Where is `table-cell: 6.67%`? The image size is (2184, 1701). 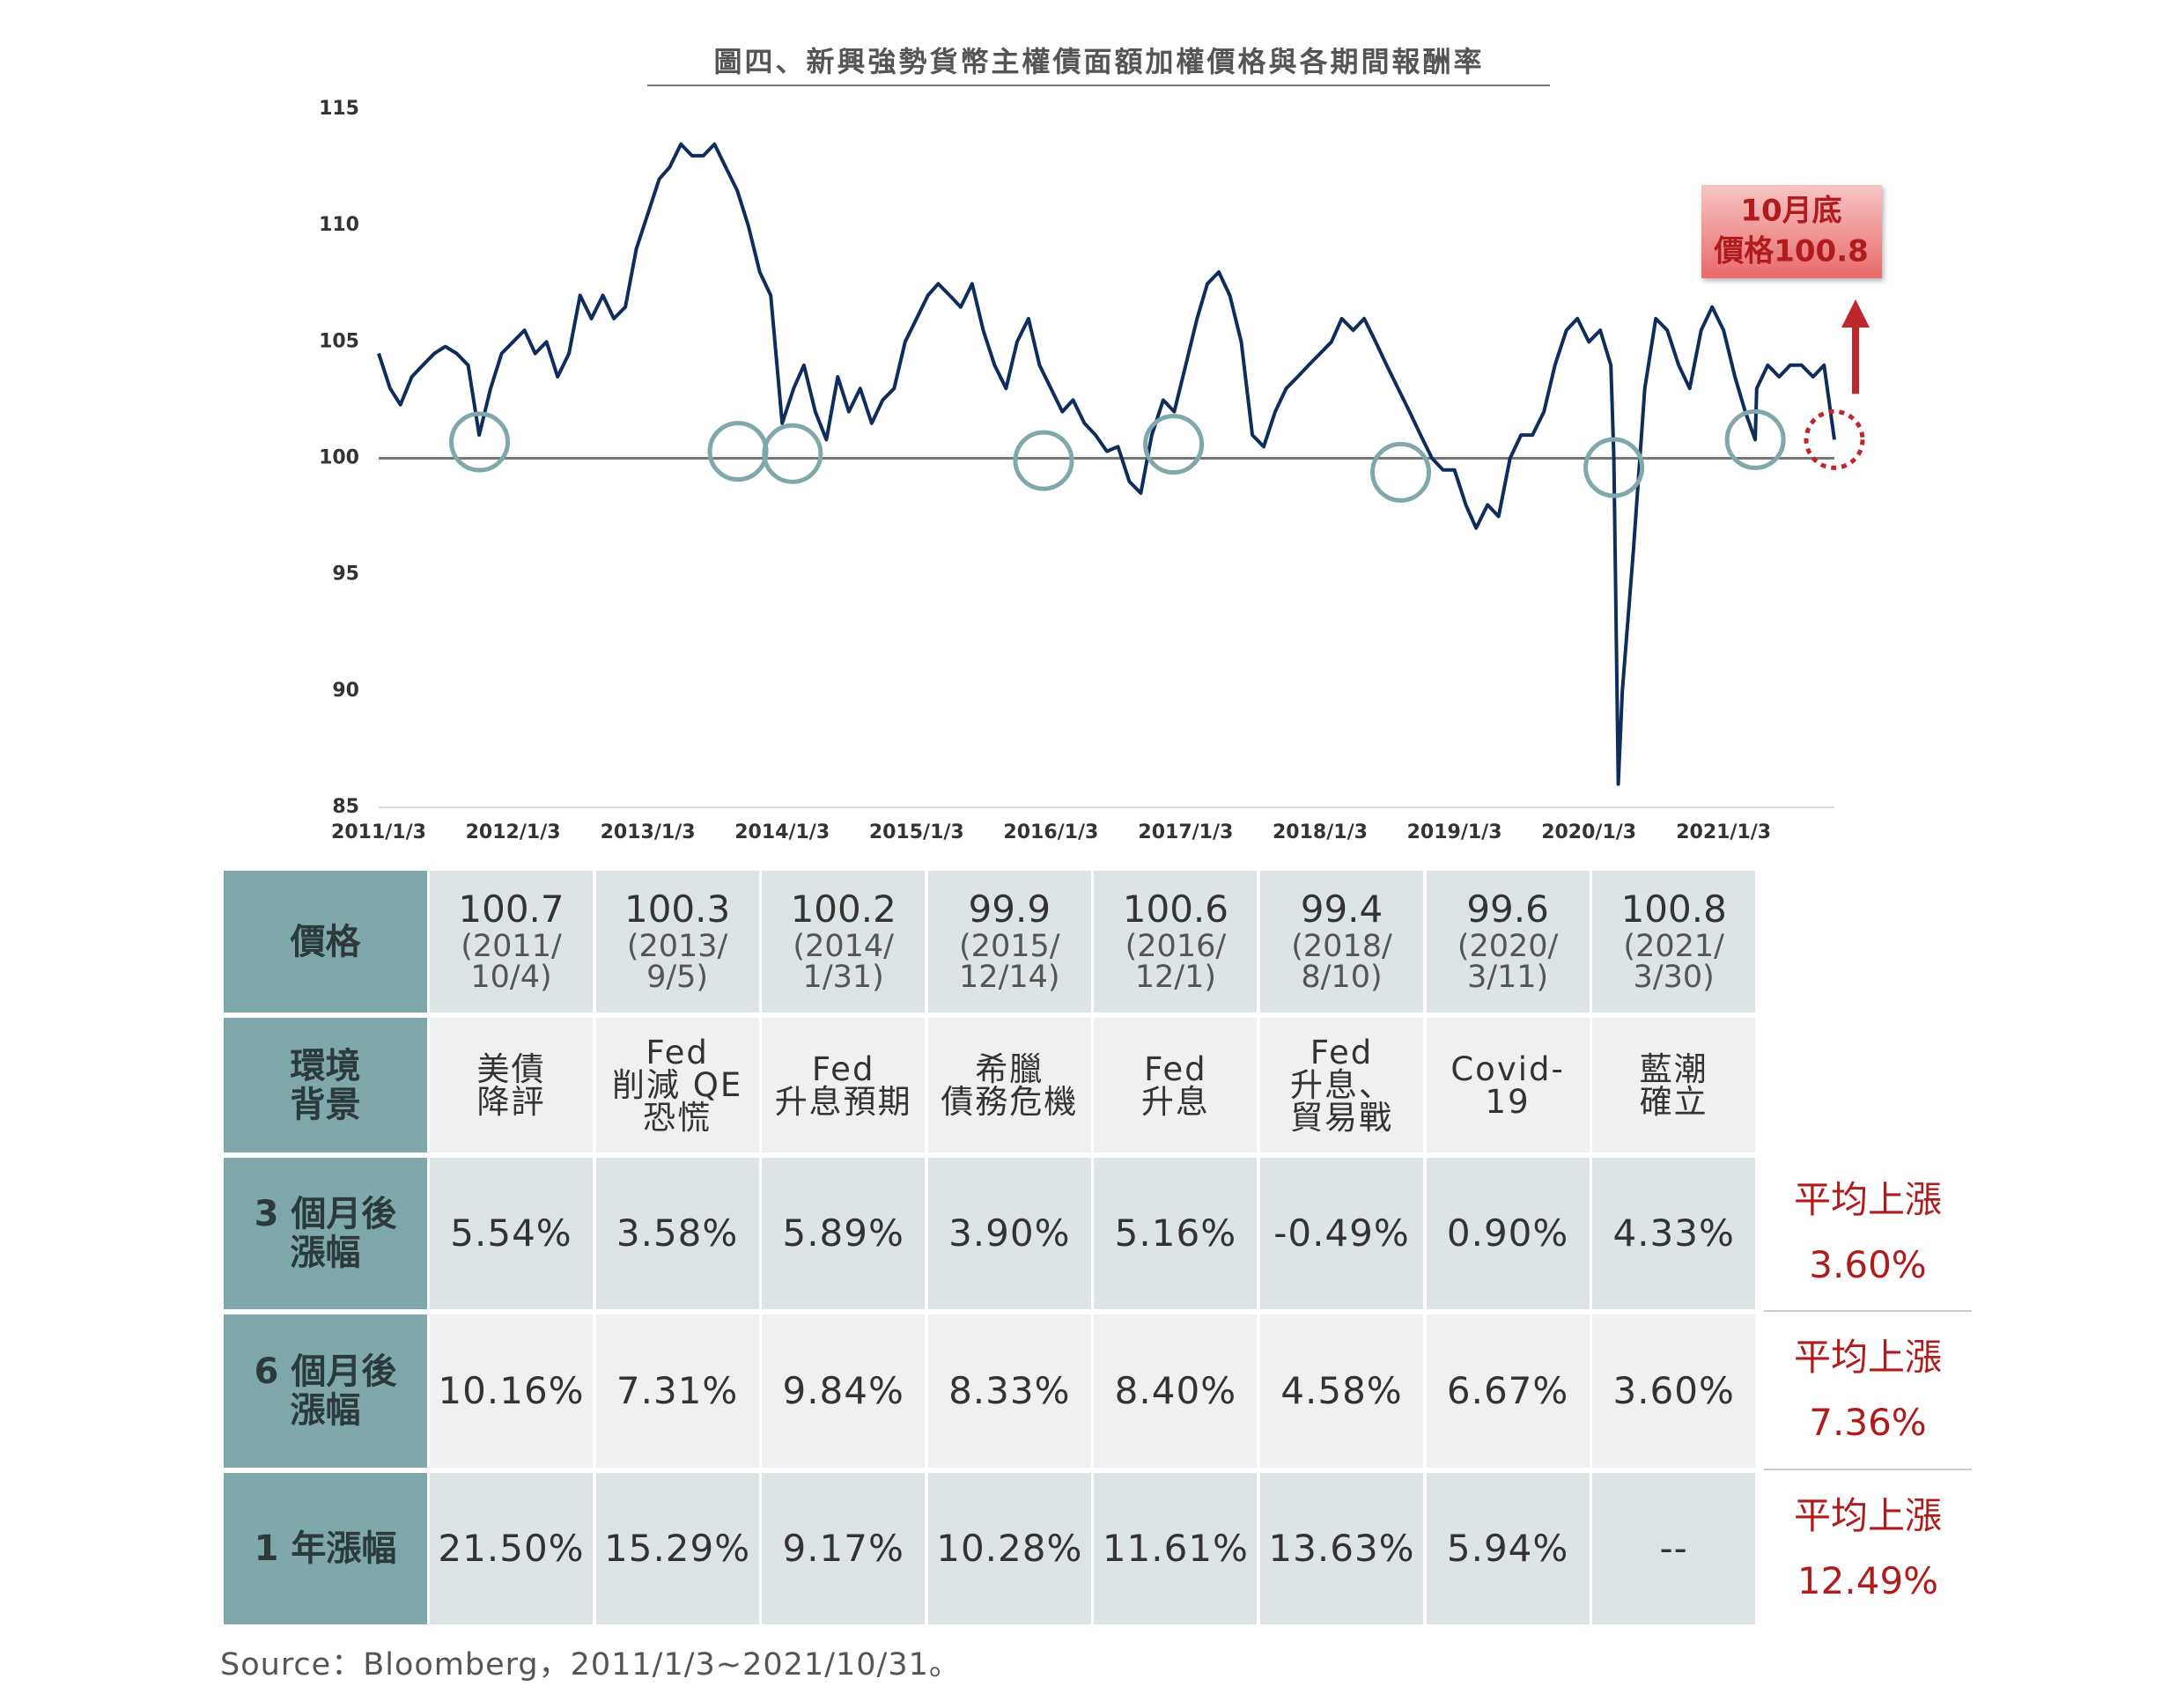 table-cell: 6.67% is located at coordinates (1508, 1391).